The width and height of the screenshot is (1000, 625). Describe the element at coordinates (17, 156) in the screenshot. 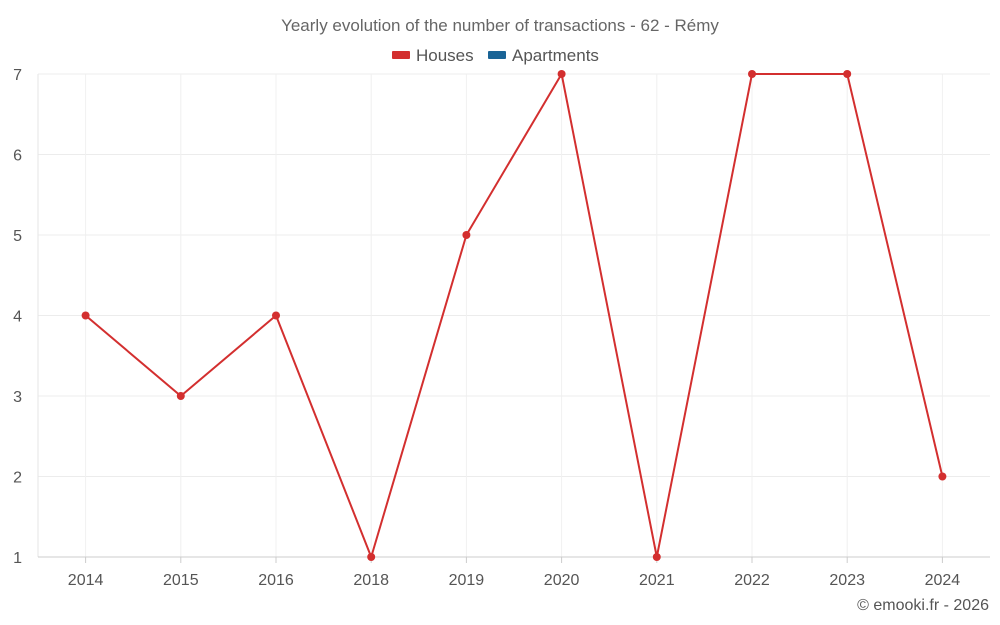

I see `y-tick-label-6: 6` at that location.